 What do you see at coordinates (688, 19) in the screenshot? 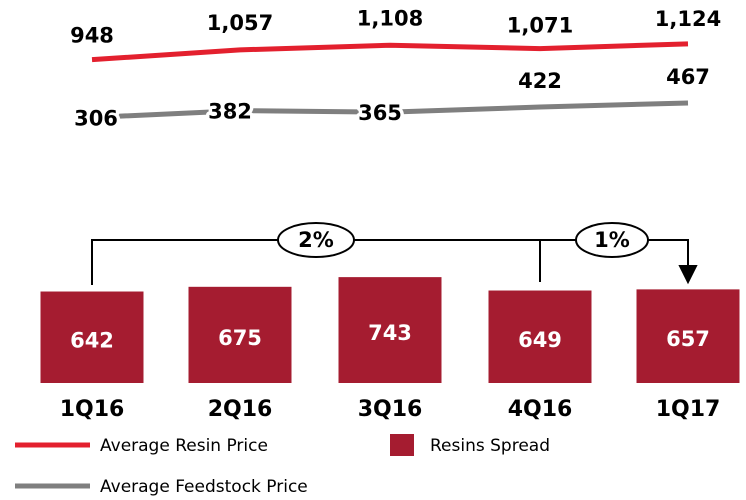
I see `data-label: 1,124` at bounding box center [688, 19].